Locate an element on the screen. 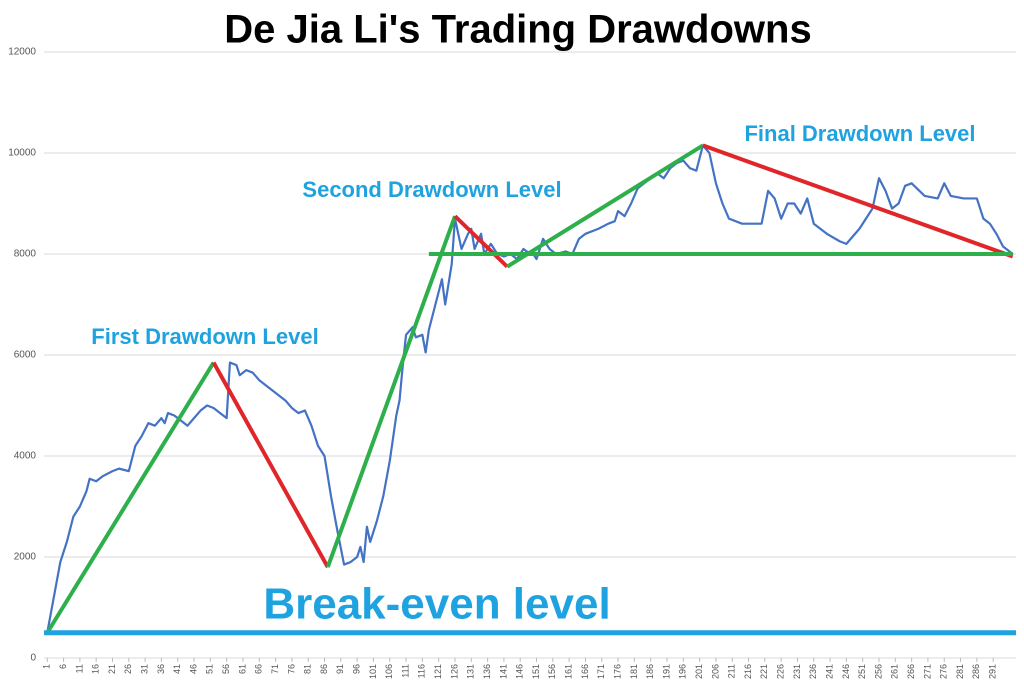 The image size is (1024, 689). x-tick-label: 141 is located at coordinates (503, 671).